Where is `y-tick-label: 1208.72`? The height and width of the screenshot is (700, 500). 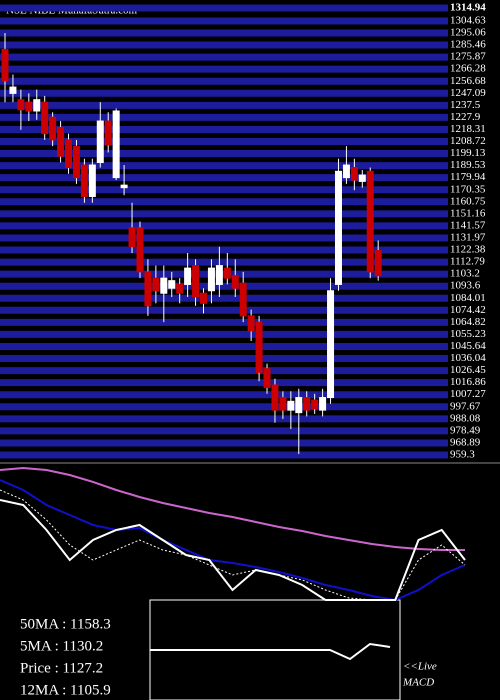 y-tick-label: 1208.72 is located at coordinates (468, 141).